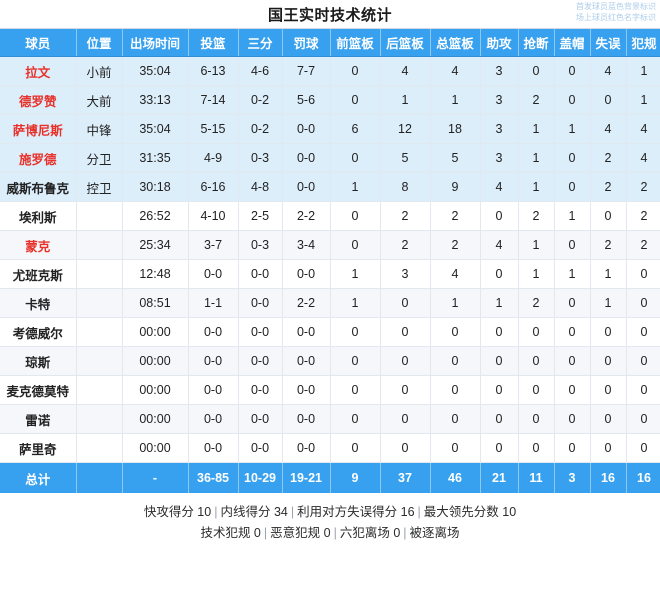  Describe the element at coordinates (213, 390) in the screenshot. I see `cell-field-goals: 0-0` at that location.